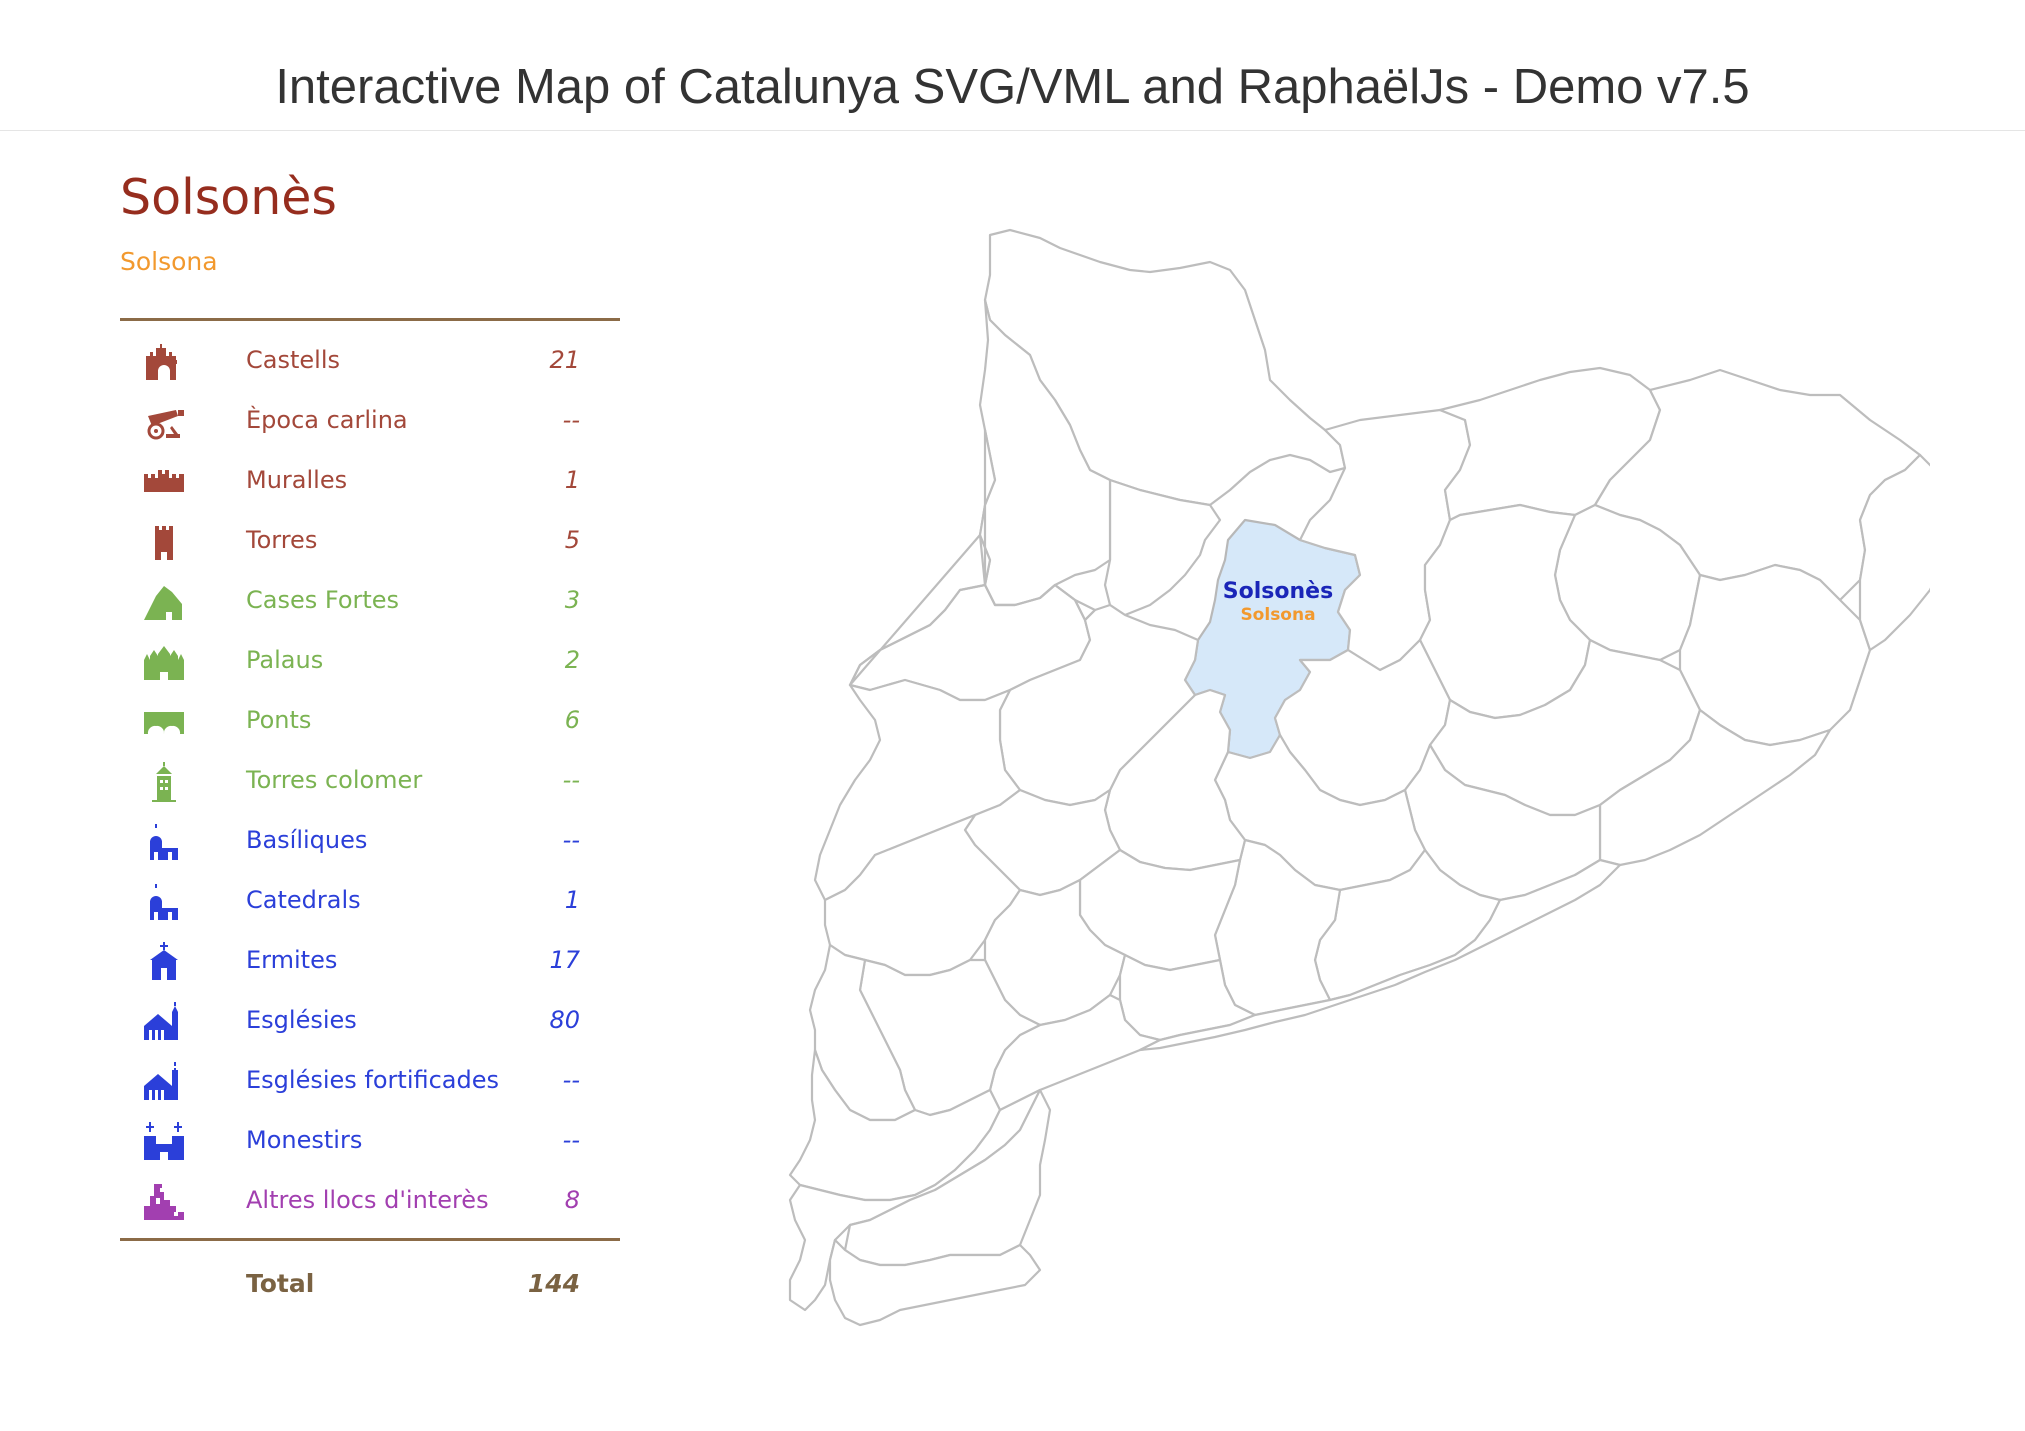 This screenshot has height=1431, width=2025. Describe the element at coordinates (572, 1200) in the screenshot. I see `category-count: 8` at that location.